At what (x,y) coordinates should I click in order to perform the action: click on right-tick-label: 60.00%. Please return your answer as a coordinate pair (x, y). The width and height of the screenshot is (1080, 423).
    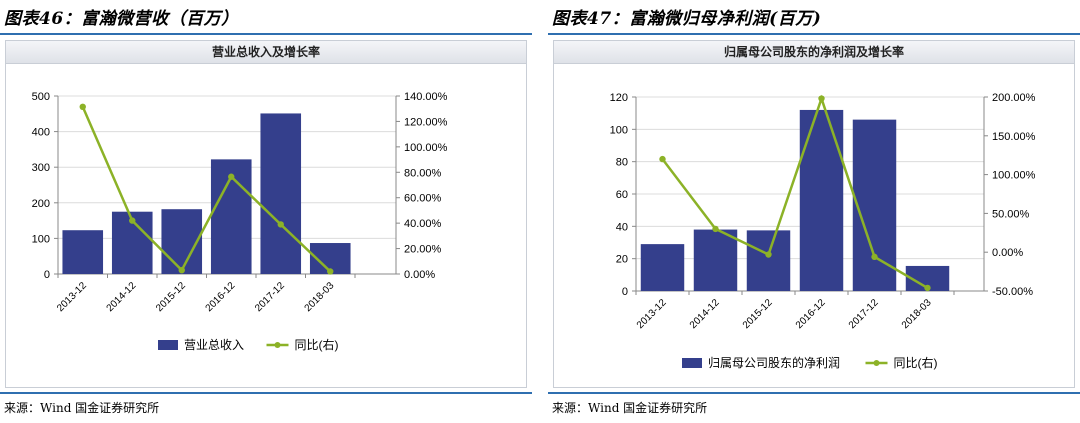
    Looking at the image, I should click on (423, 199).